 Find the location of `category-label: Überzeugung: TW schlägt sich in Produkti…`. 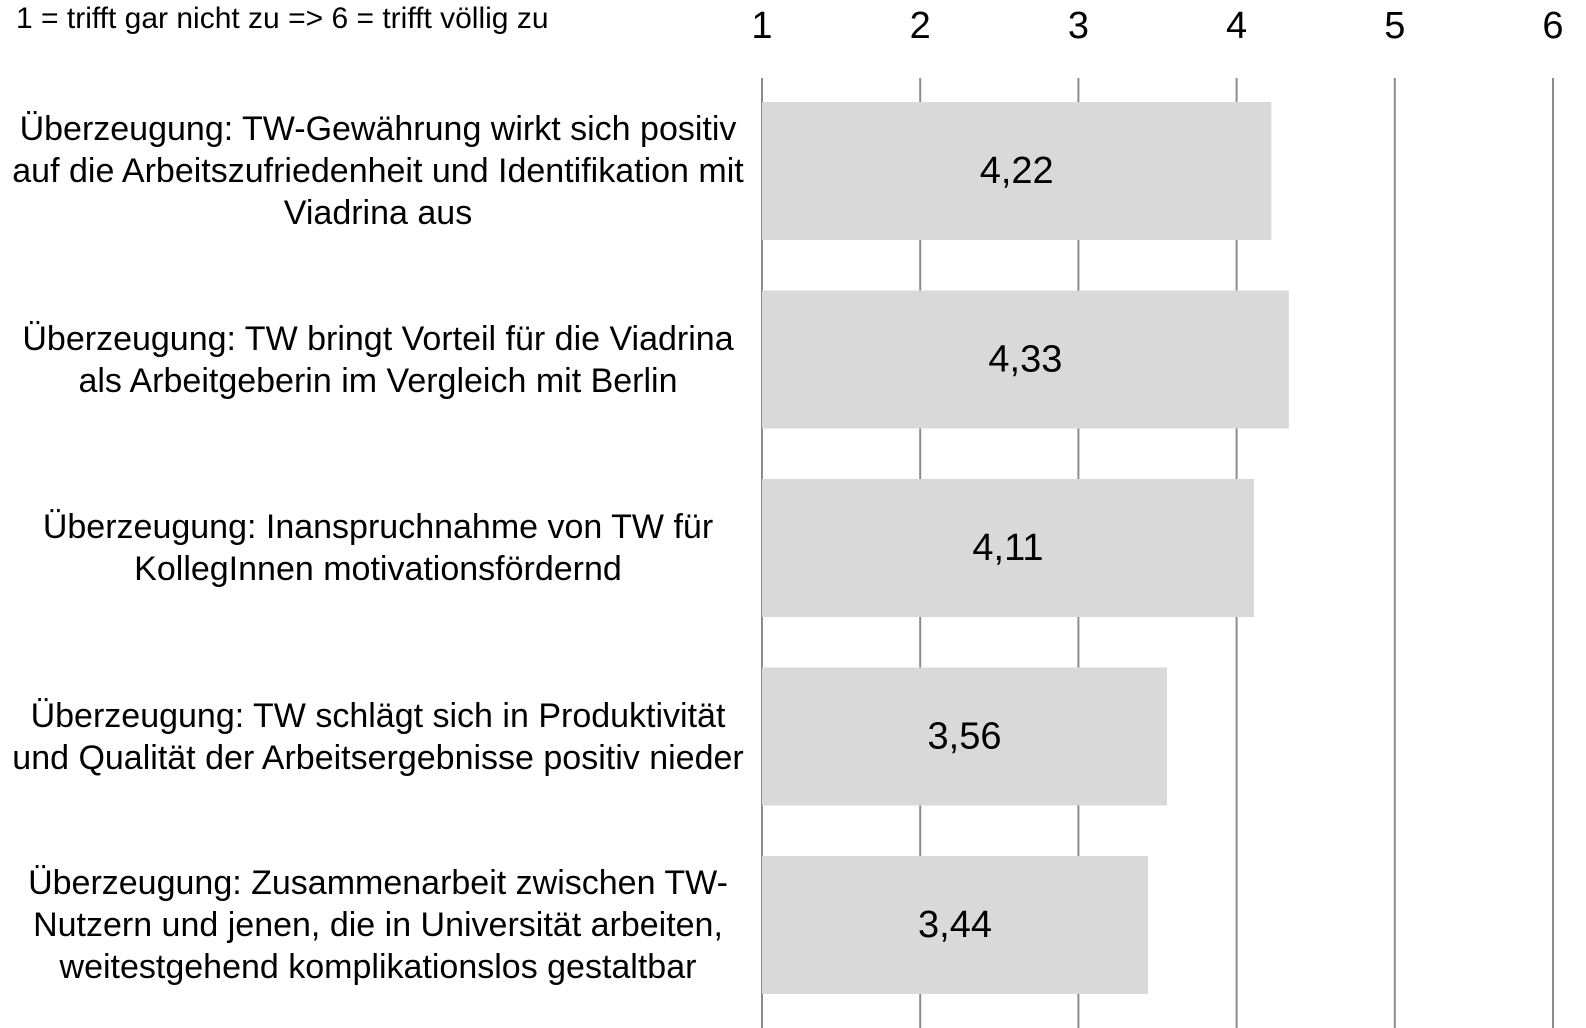

category-label: Überzeugung: TW schlägt sich in Produkti… is located at coordinates (378, 736).